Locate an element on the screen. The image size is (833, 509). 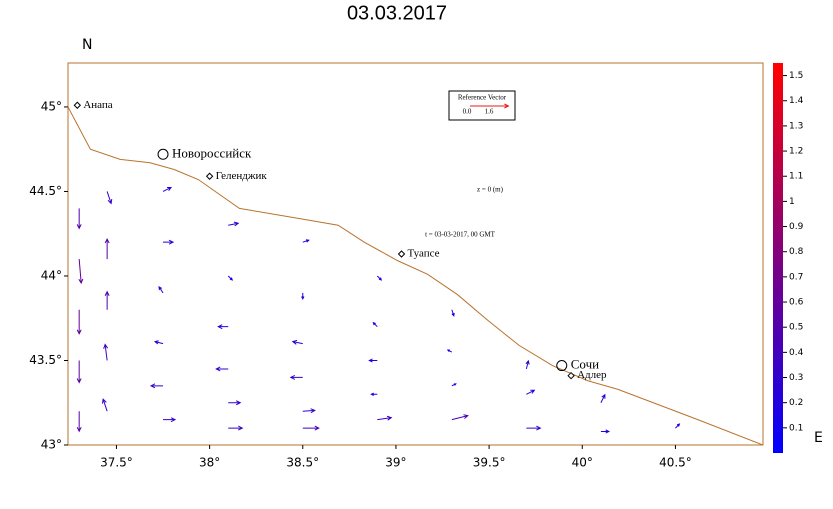
x-tick-label: 37.5° is located at coordinates (116, 463).